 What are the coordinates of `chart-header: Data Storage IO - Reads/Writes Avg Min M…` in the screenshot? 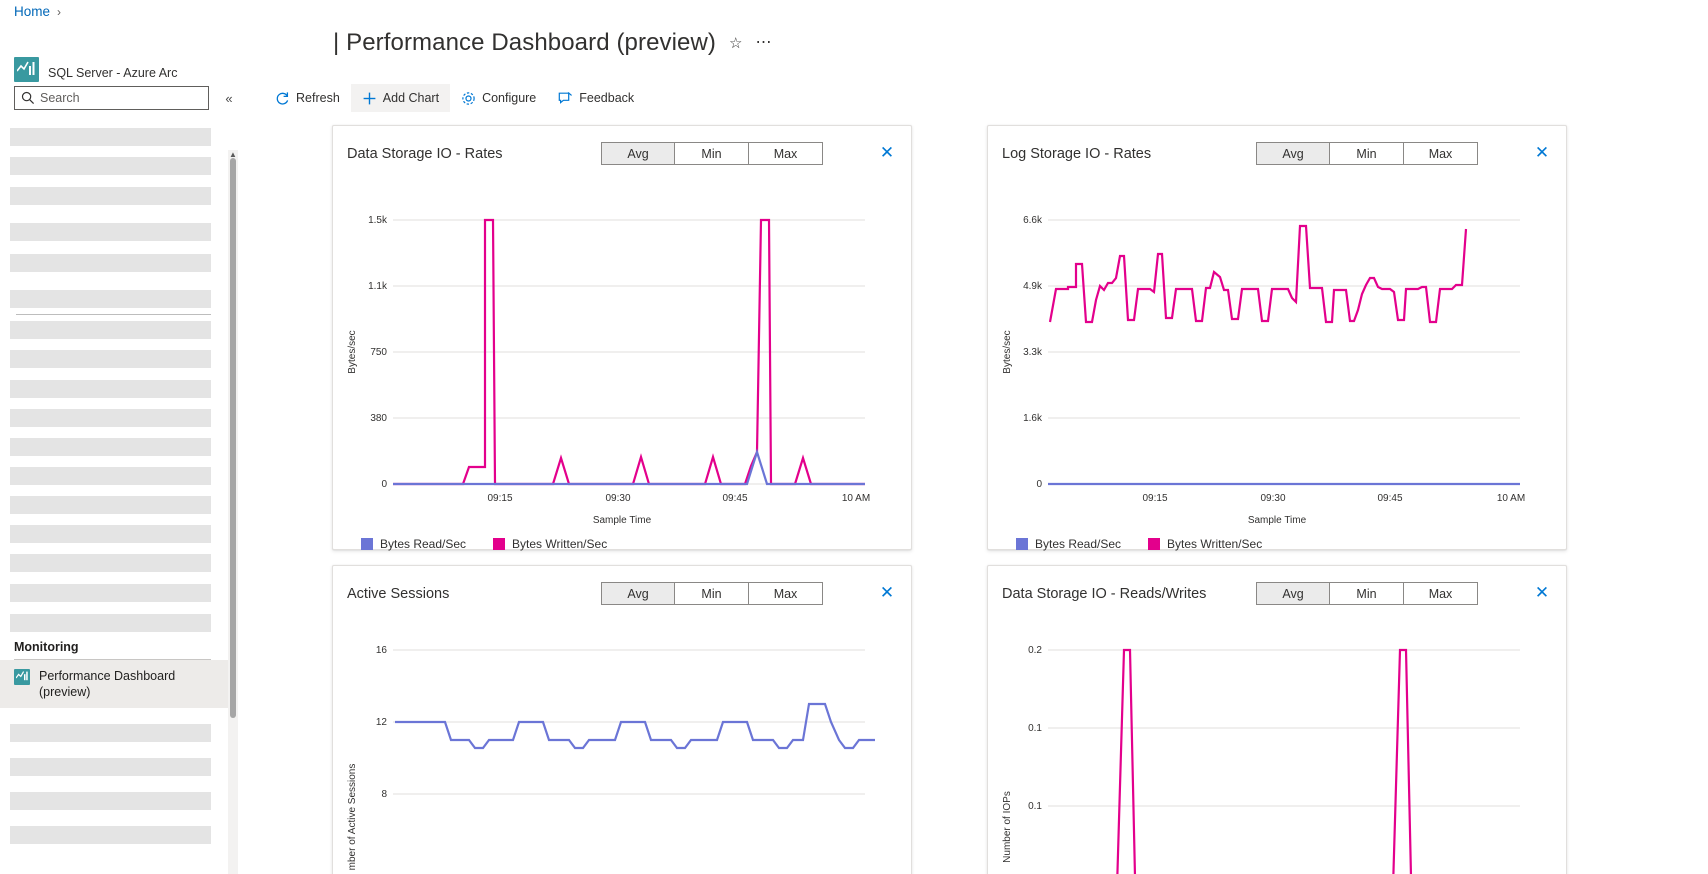 It's located at (1277, 594).